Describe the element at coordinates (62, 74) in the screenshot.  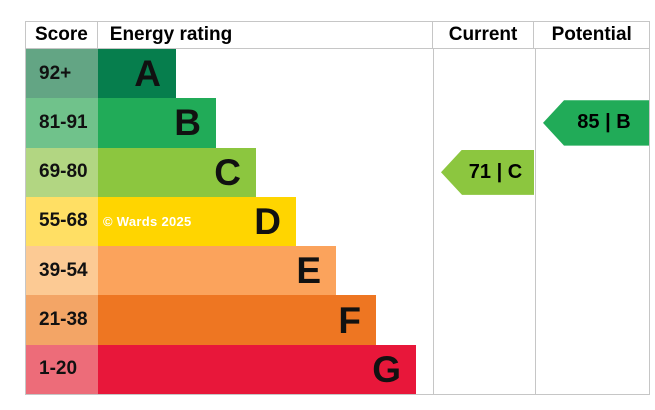
I see `band-score-range: 92+` at that location.